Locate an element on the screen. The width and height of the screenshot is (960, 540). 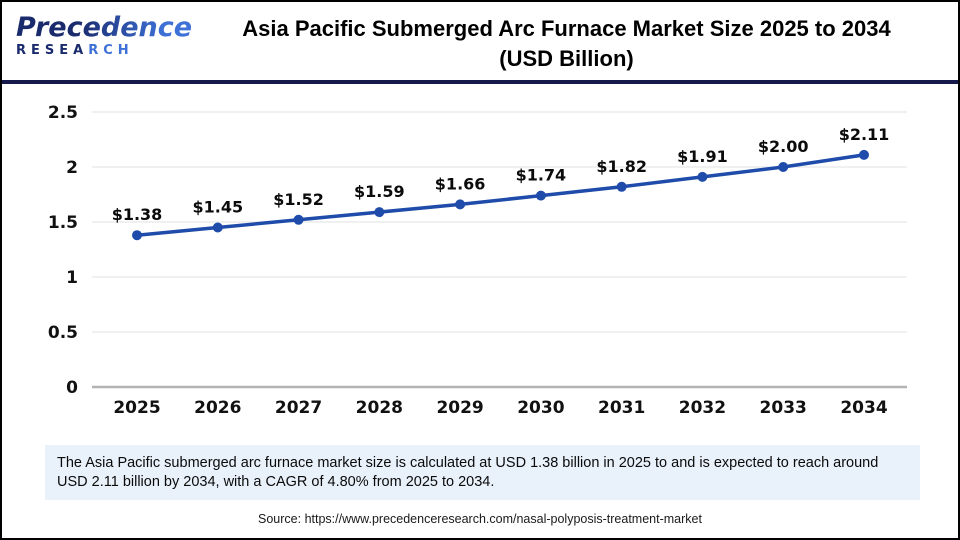
x-tick-label: 2032 is located at coordinates (702, 408).